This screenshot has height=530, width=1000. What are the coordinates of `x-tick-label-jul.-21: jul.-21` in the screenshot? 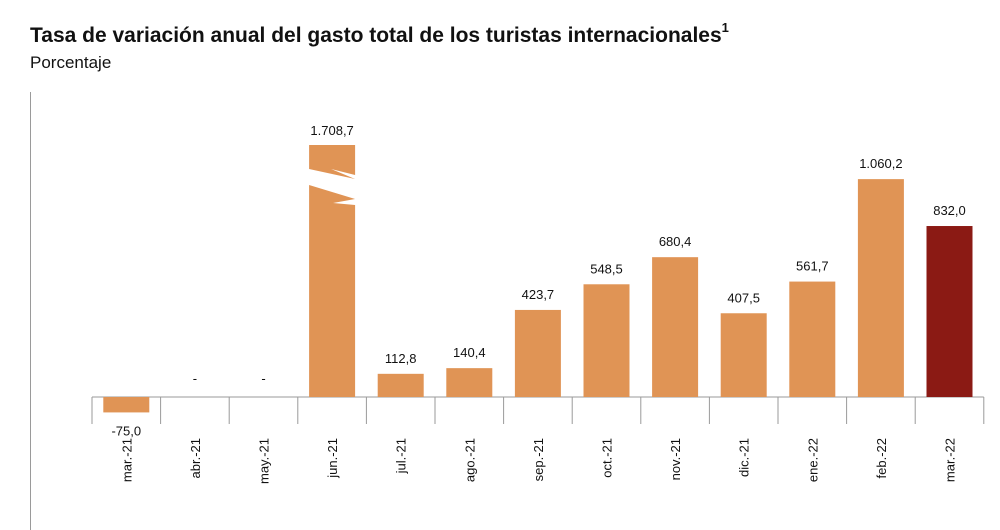 It's located at (401, 456).